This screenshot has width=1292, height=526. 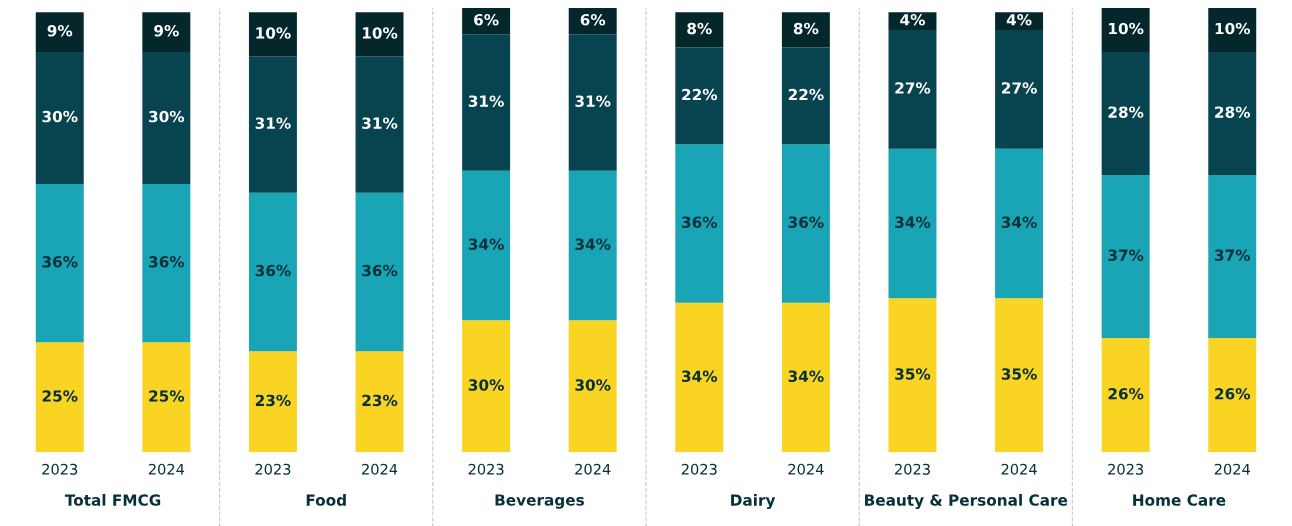 I want to click on data-label: 23%, so click(x=380, y=400).